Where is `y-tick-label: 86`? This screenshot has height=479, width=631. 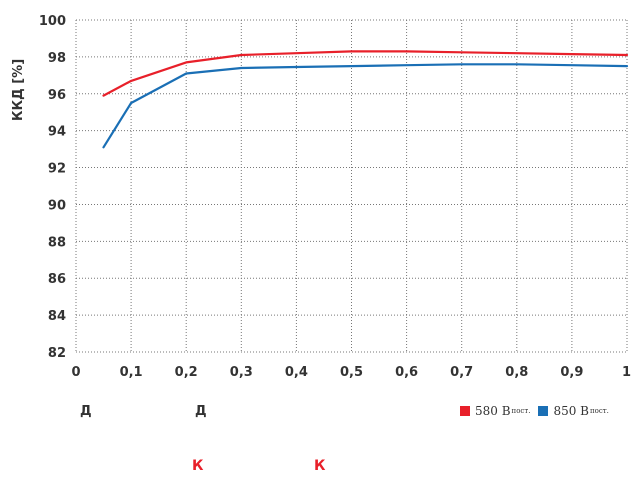
y-tick-label: 86 is located at coordinates (57, 279).